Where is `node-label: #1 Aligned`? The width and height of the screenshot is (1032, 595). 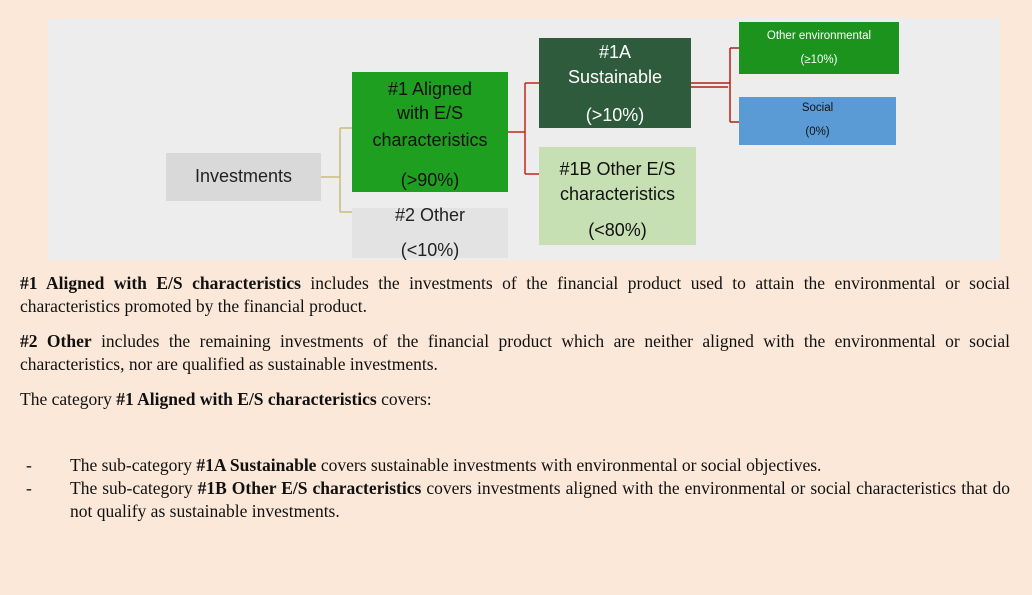
node-label: #1 Aligned is located at coordinates (430, 89).